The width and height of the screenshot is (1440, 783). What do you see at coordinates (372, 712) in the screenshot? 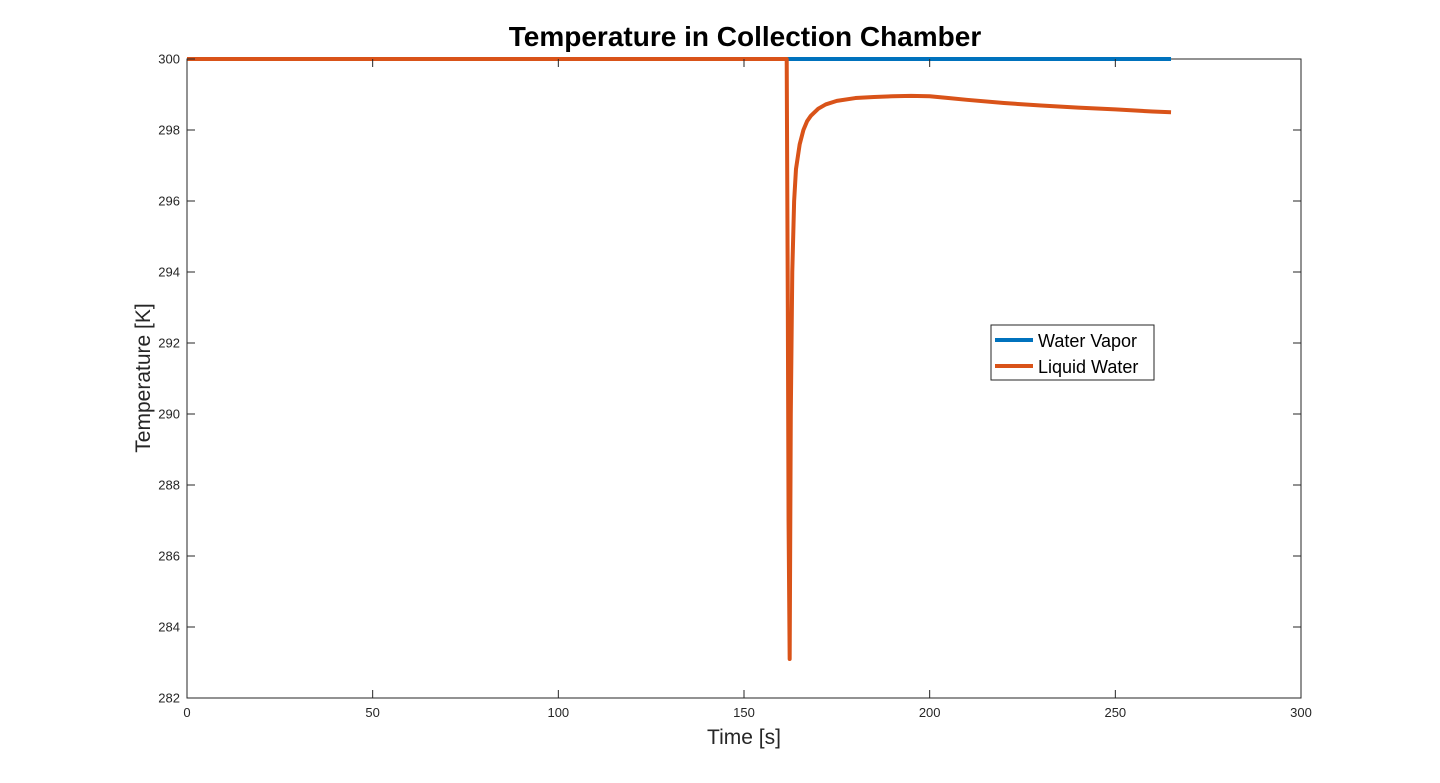
I see `x-tick-label: 50` at bounding box center [372, 712].